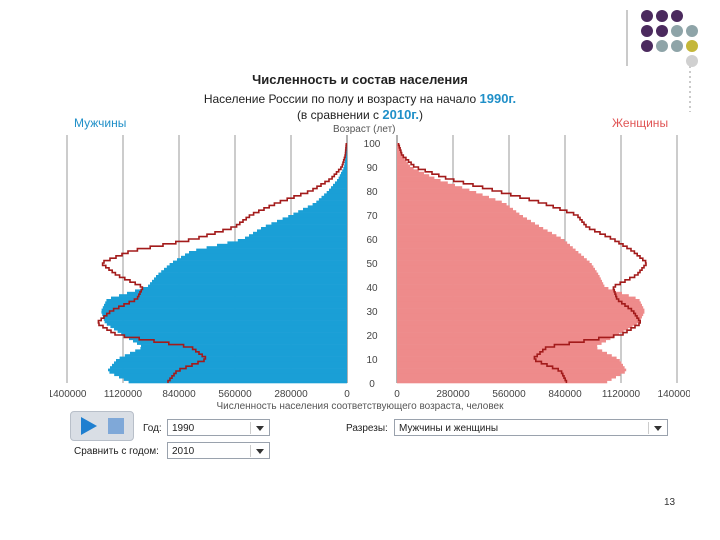  Describe the element at coordinates (372, 216) in the screenshot. I see `y-tick-label: 70` at that location.